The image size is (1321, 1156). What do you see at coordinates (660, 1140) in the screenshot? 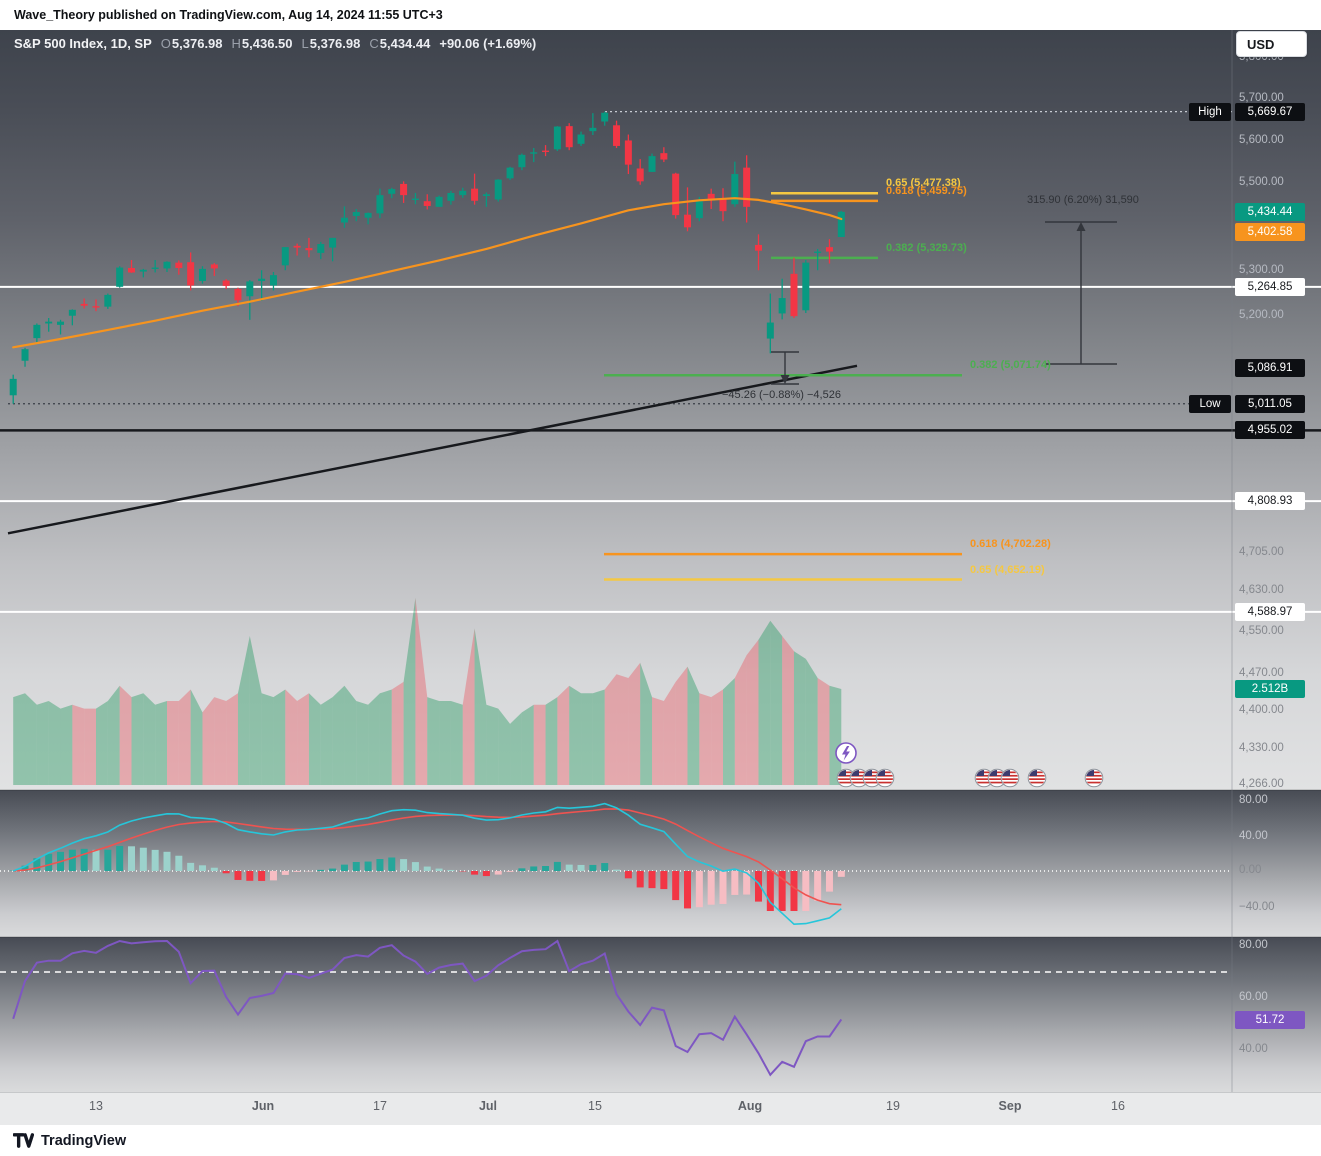
I see `footer-bar: TradingView` at bounding box center [660, 1140].